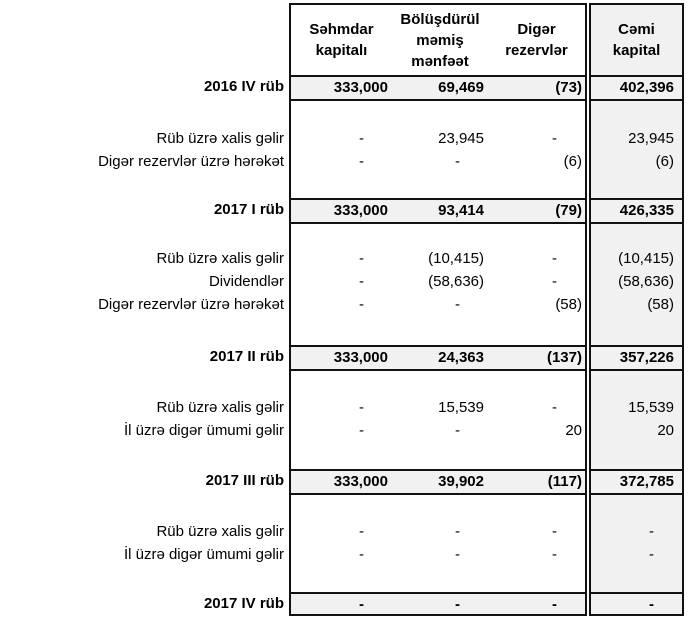 The image size is (700, 617). Describe the element at coordinates (191, 161) in the screenshot. I see `row-label: Digər rezervlər üzrə hərəkət` at that location.